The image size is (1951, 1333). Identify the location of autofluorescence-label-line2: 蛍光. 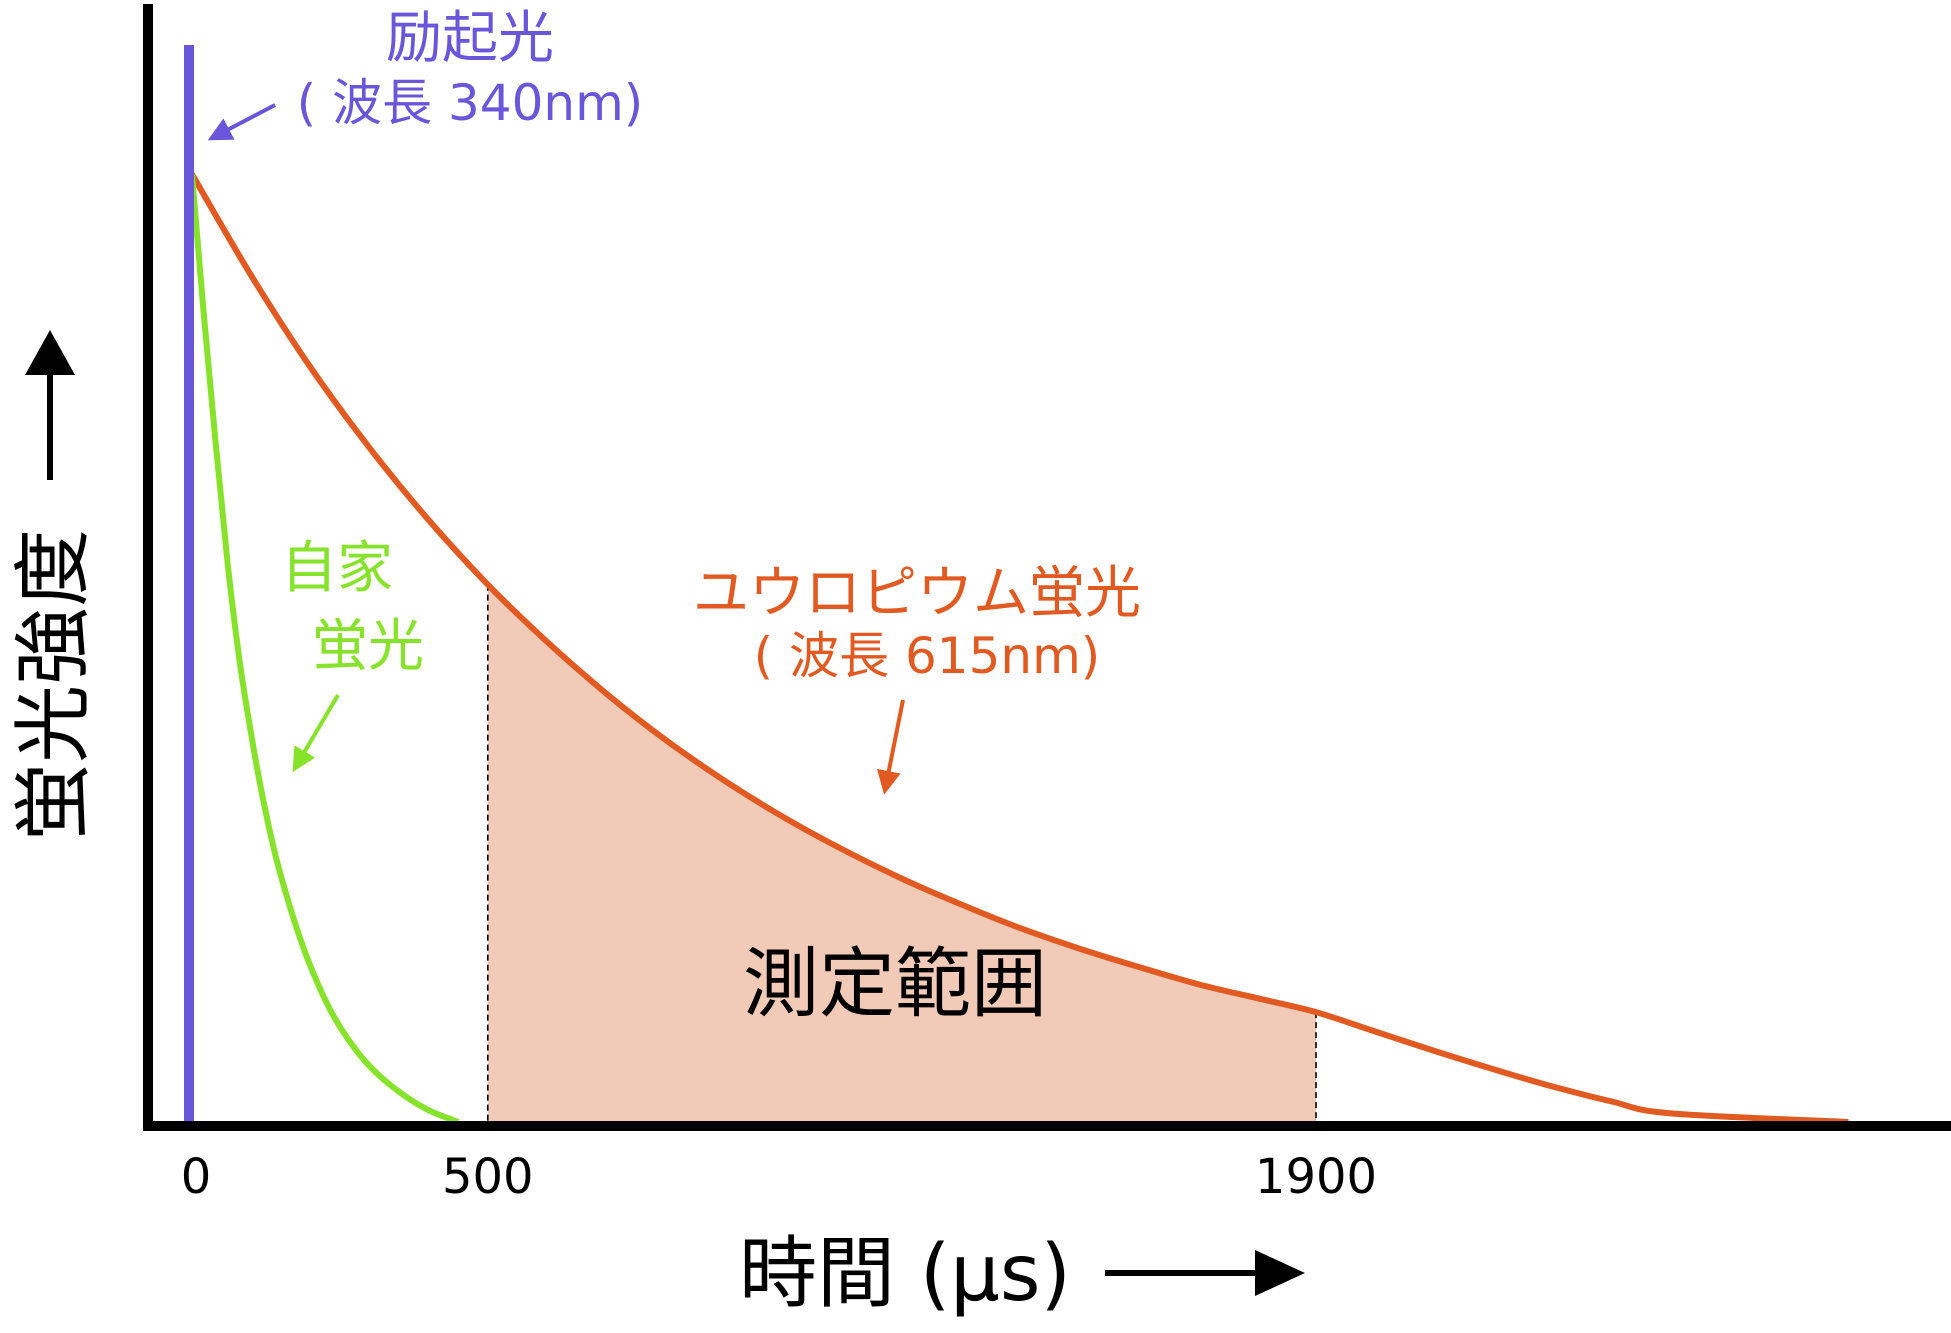
(368, 646).